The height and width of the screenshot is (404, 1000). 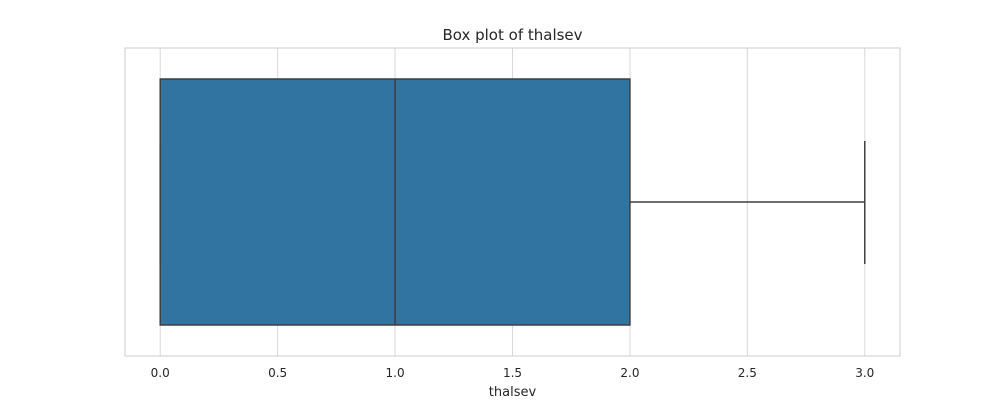 What do you see at coordinates (395, 373) in the screenshot?
I see `x-tick-label: 1.0` at bounding box center [395, 373].